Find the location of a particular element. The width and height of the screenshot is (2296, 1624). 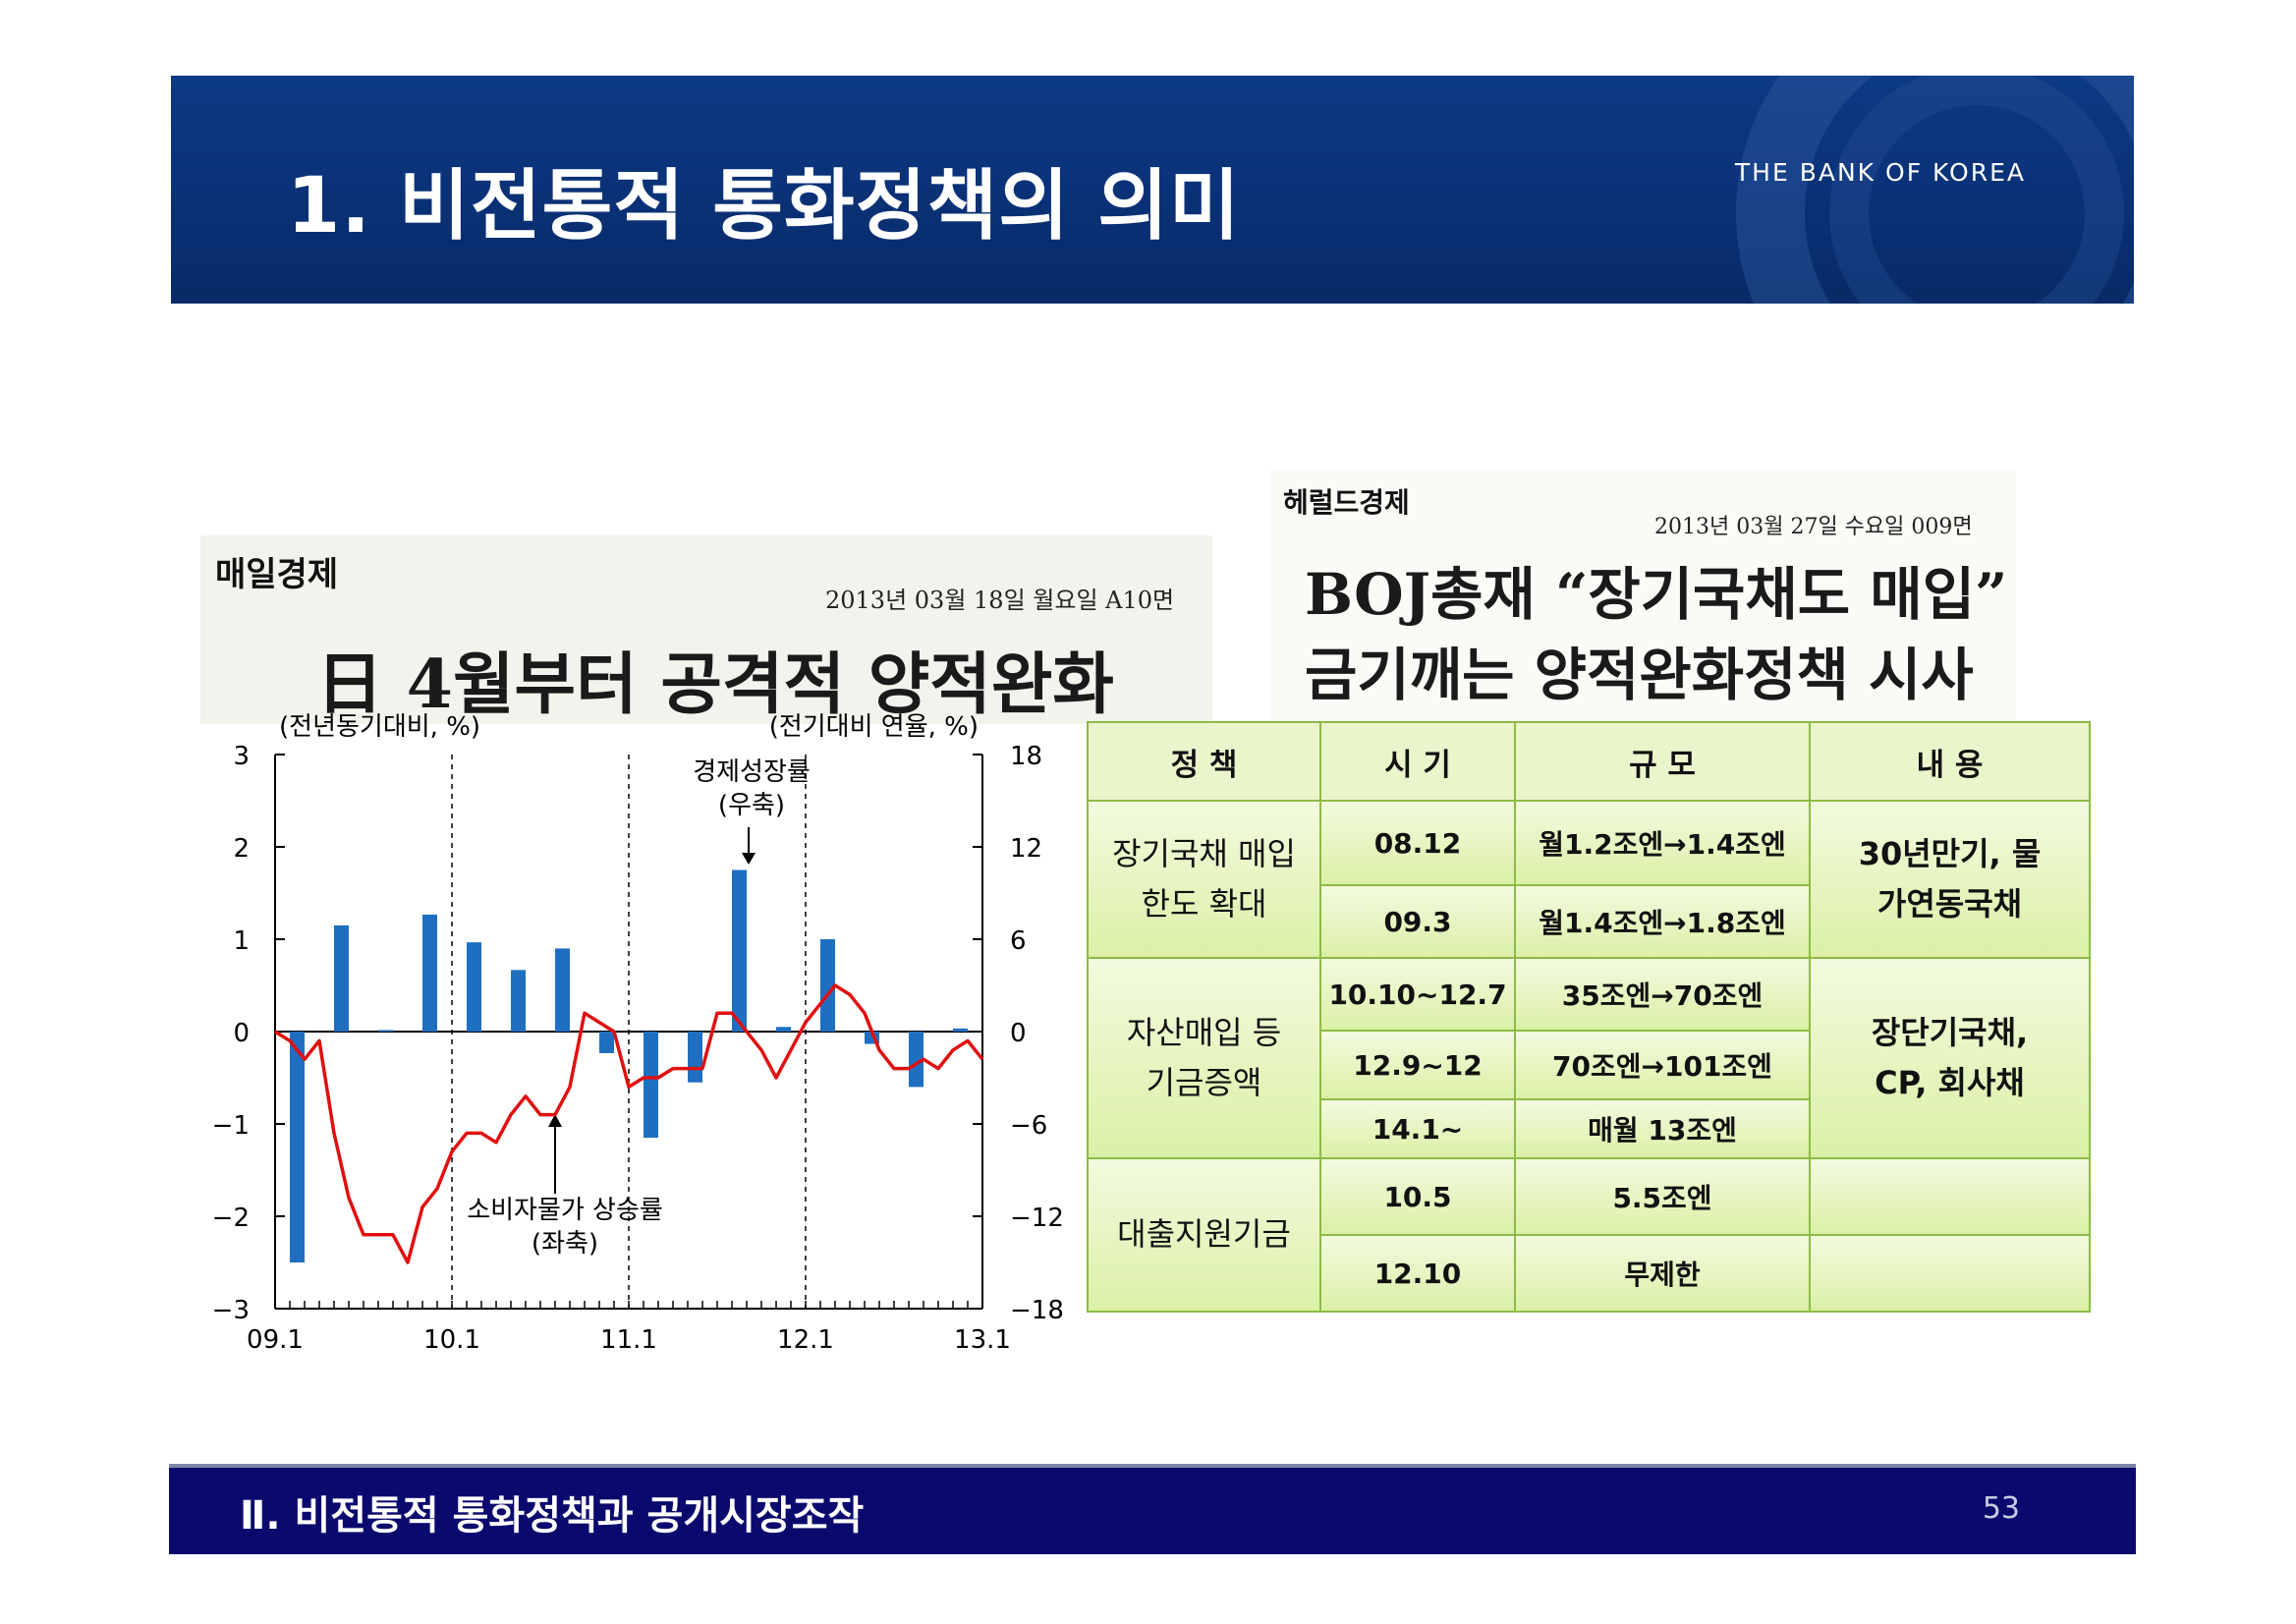

x-tick-label: 09.1 is located at coordinates (275, 1340).